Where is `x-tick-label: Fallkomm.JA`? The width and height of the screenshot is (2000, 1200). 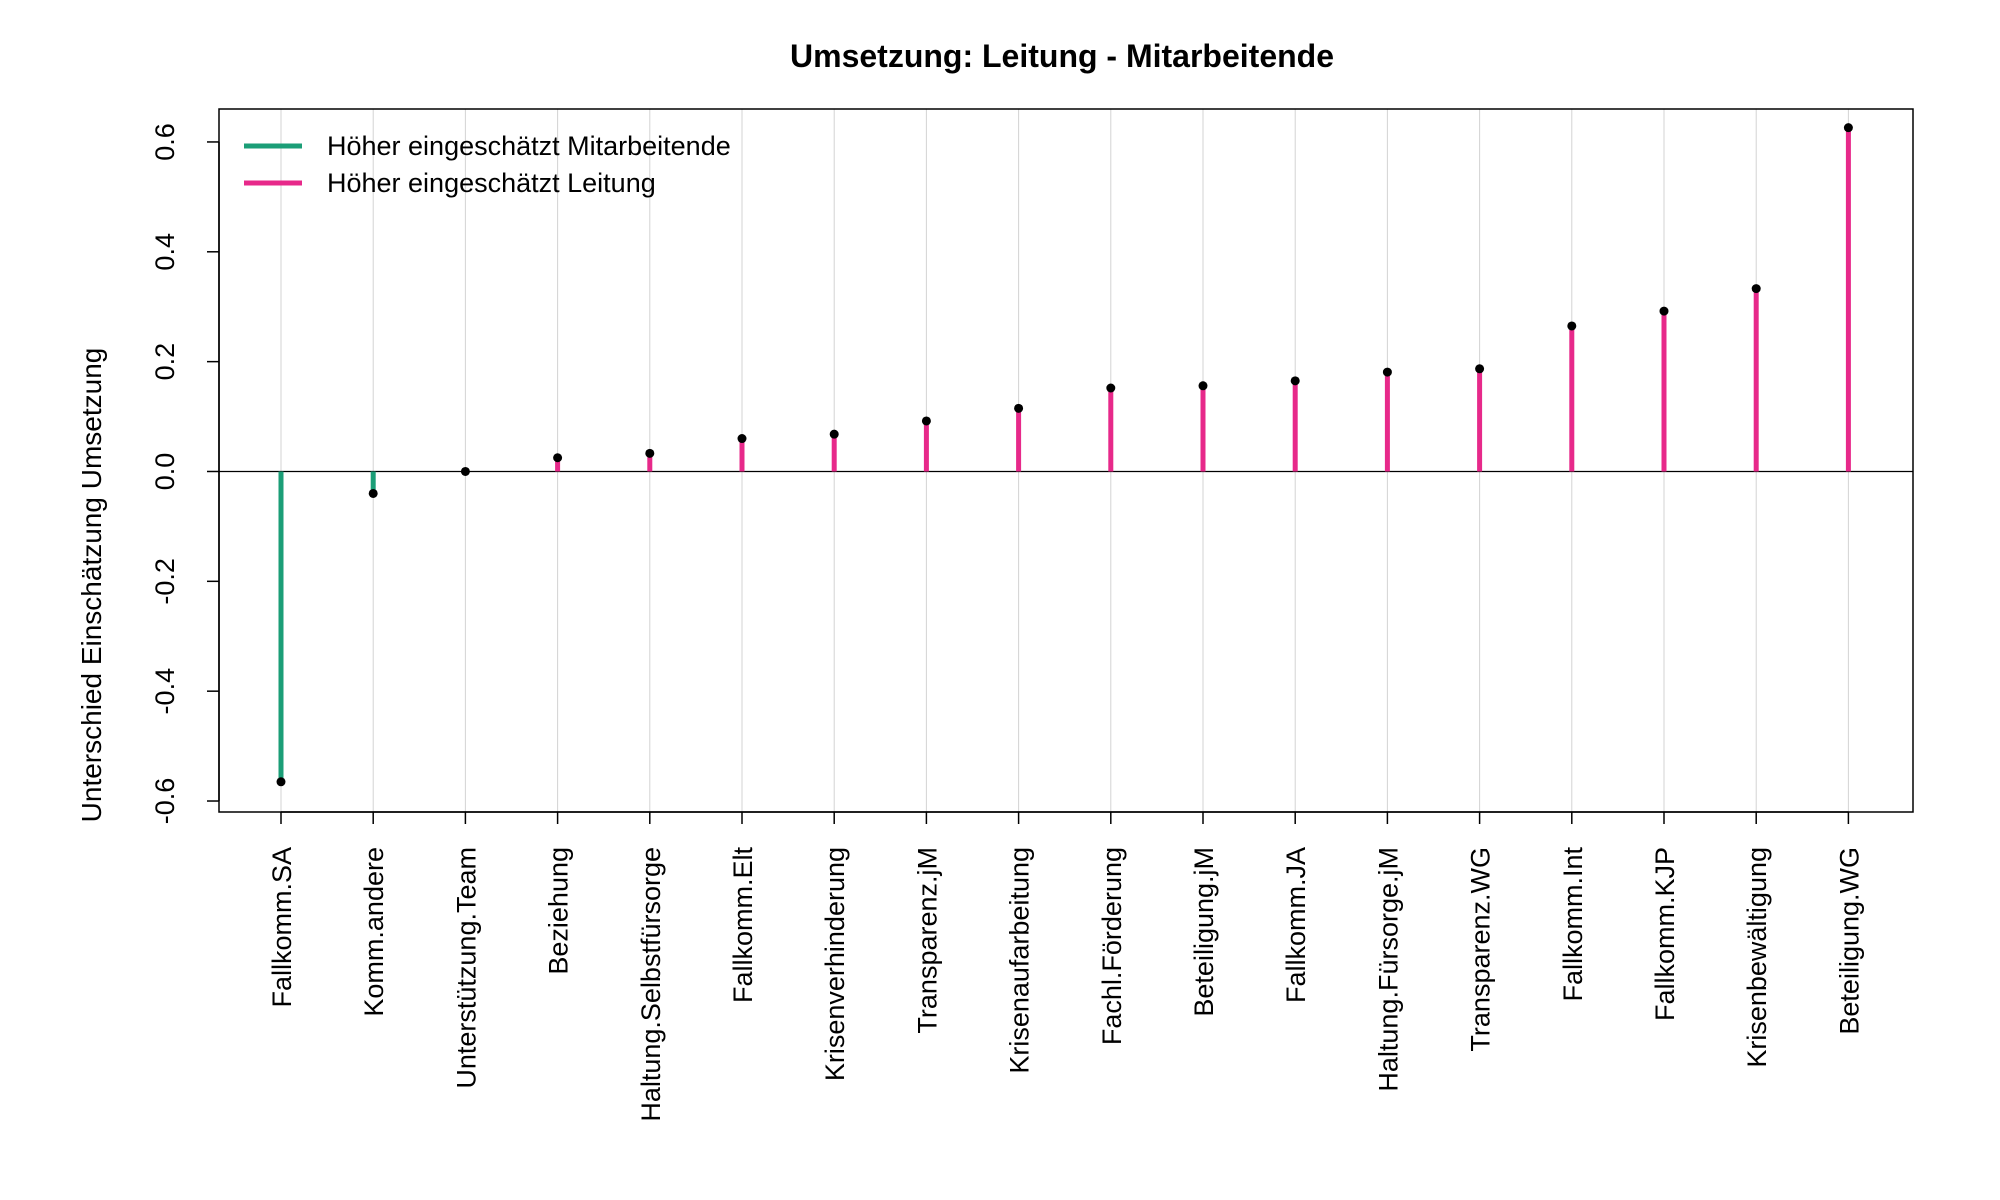
x-tick-label: Fallkomm.JA is located at coordinates (1296, 925).